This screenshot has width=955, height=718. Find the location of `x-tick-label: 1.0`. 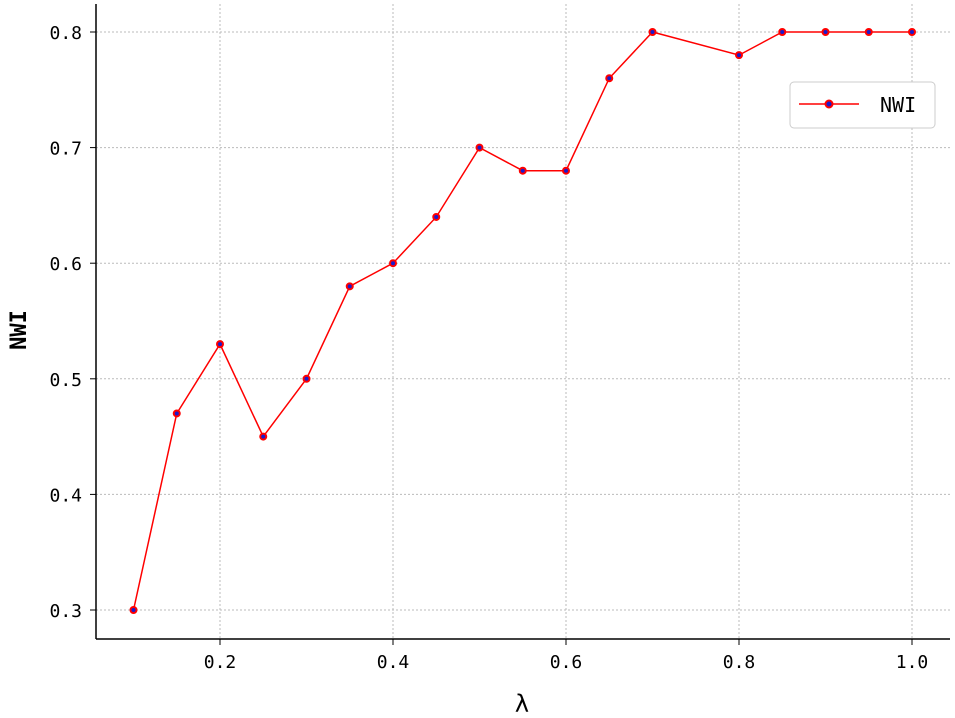

x-tick-label: 1.0 is located at coordinates (912, 662).